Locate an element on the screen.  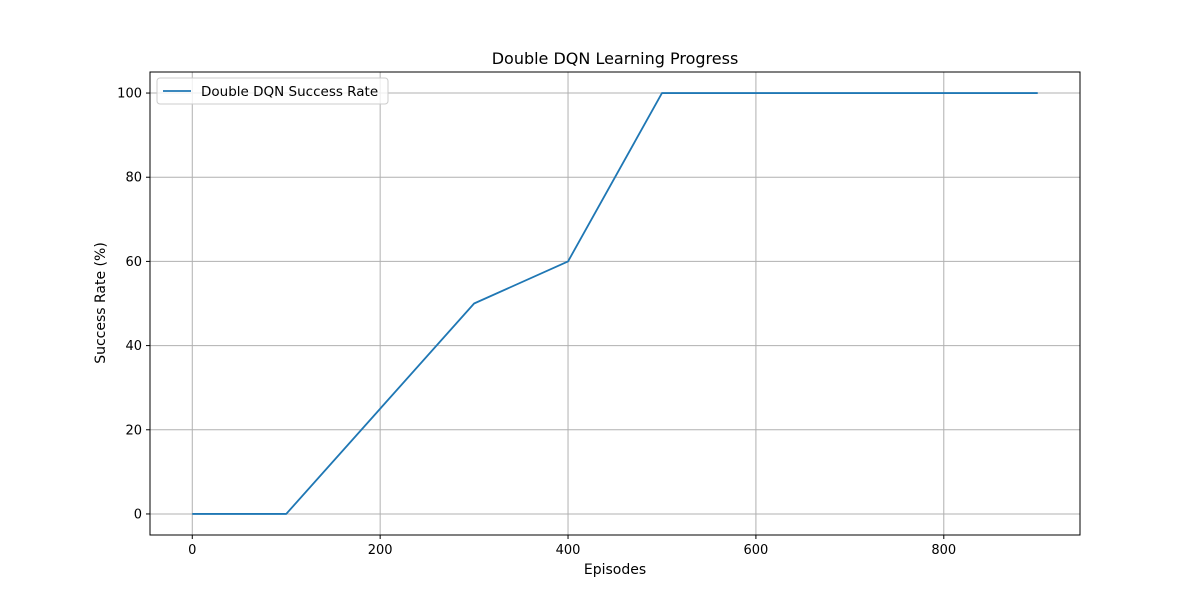
legend-box is located at coordinates (272, 91).